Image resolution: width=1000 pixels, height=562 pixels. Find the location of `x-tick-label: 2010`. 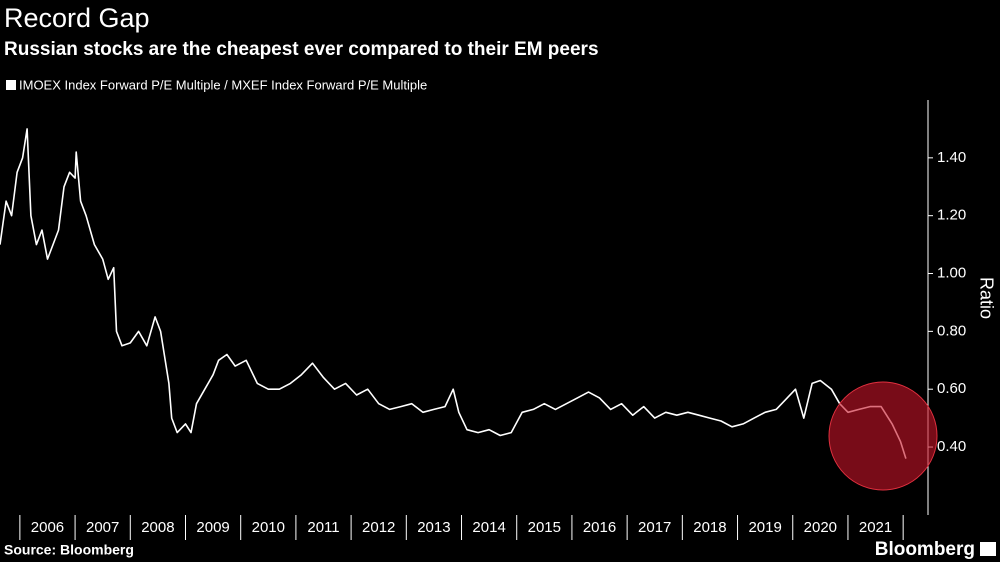

x-tick-label: 2010 is located at coordinates (268, 527).